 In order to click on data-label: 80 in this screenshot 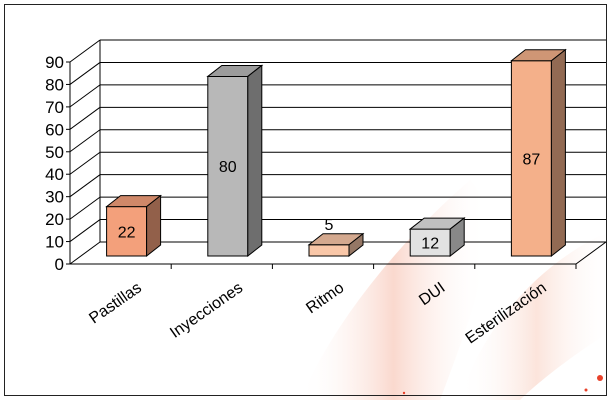, I will do `click(228, 167)`.